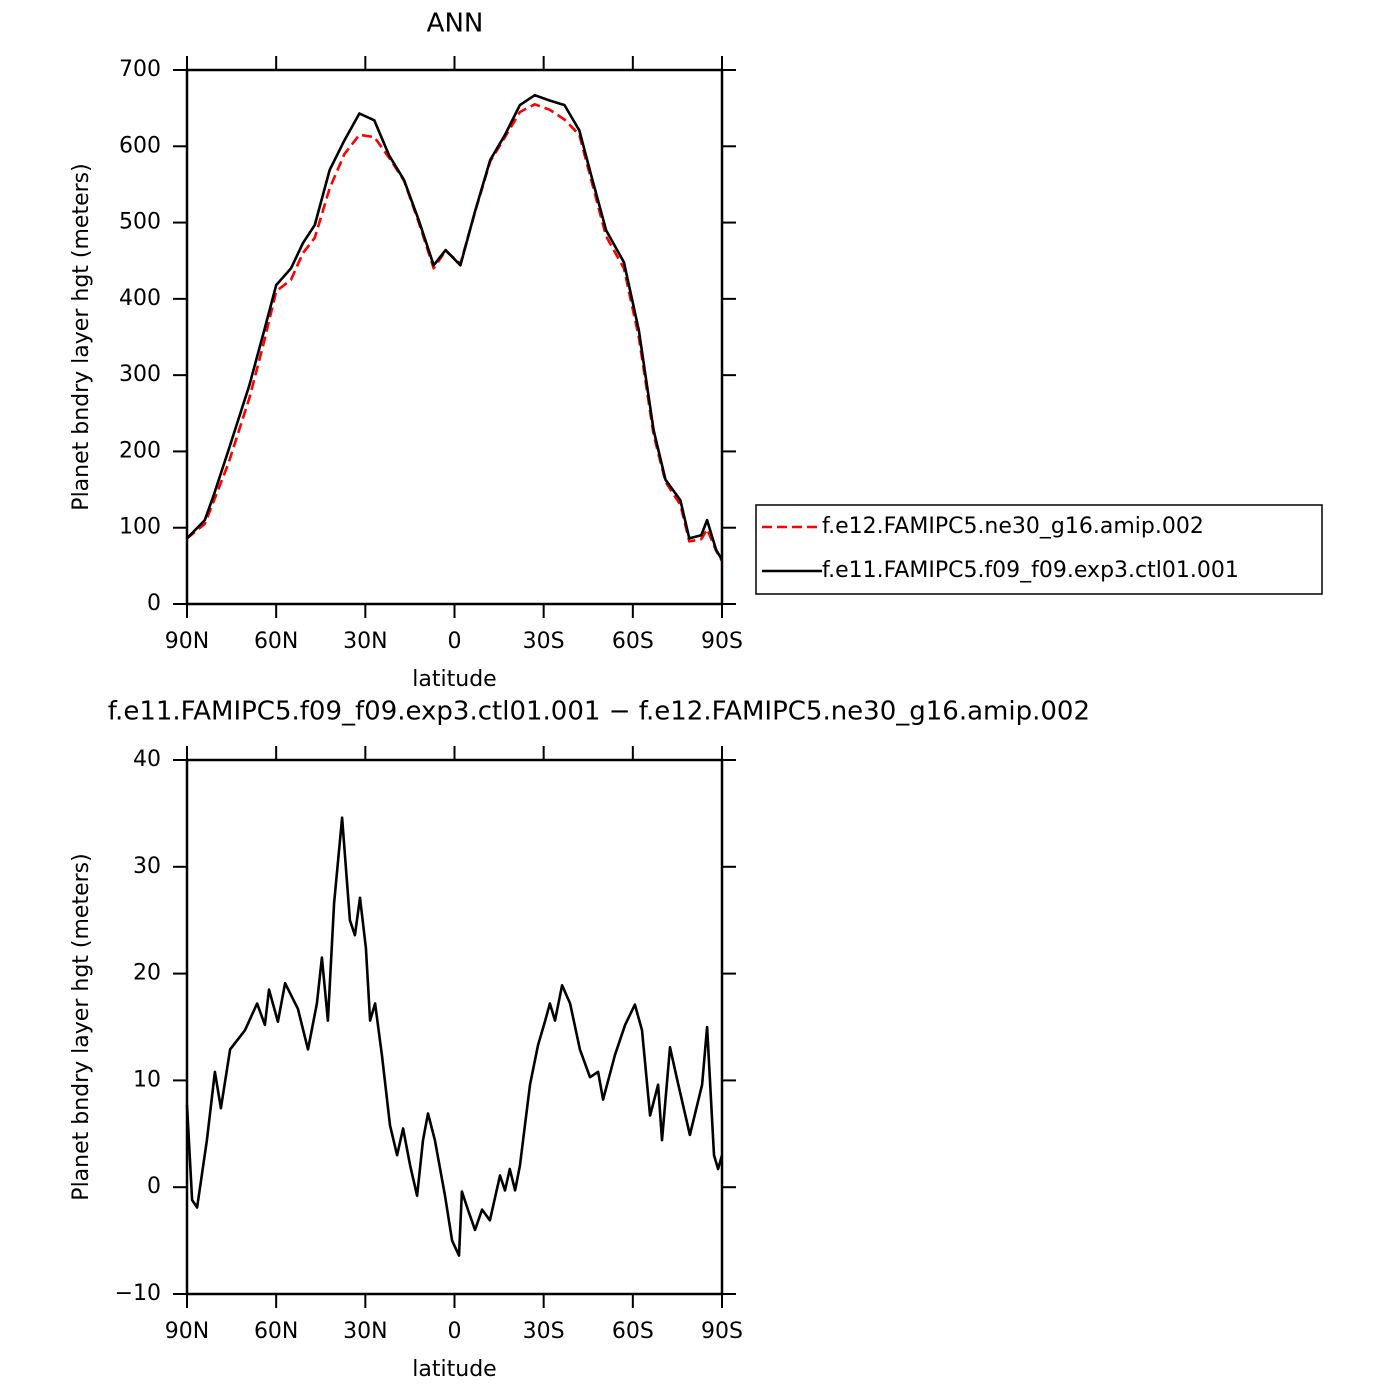  Describe the element at coordinates (140, 69) in the screenshot. I see `y-tick-label: 700` at that location.